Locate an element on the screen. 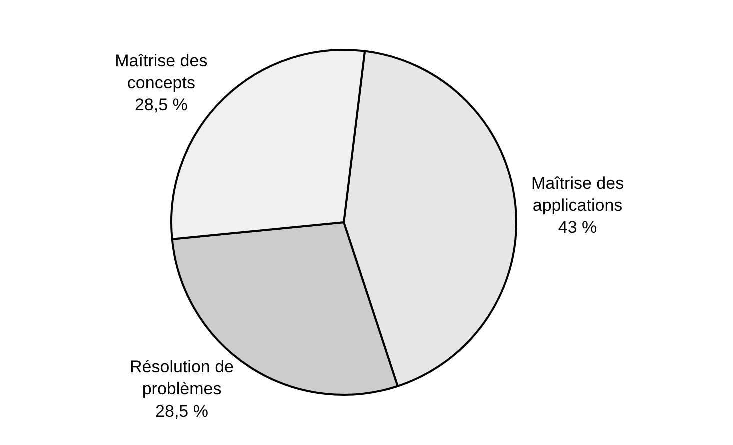 This screenshot has height=445, width=733. data-label: 43 % is located at coordinates (578, 227).